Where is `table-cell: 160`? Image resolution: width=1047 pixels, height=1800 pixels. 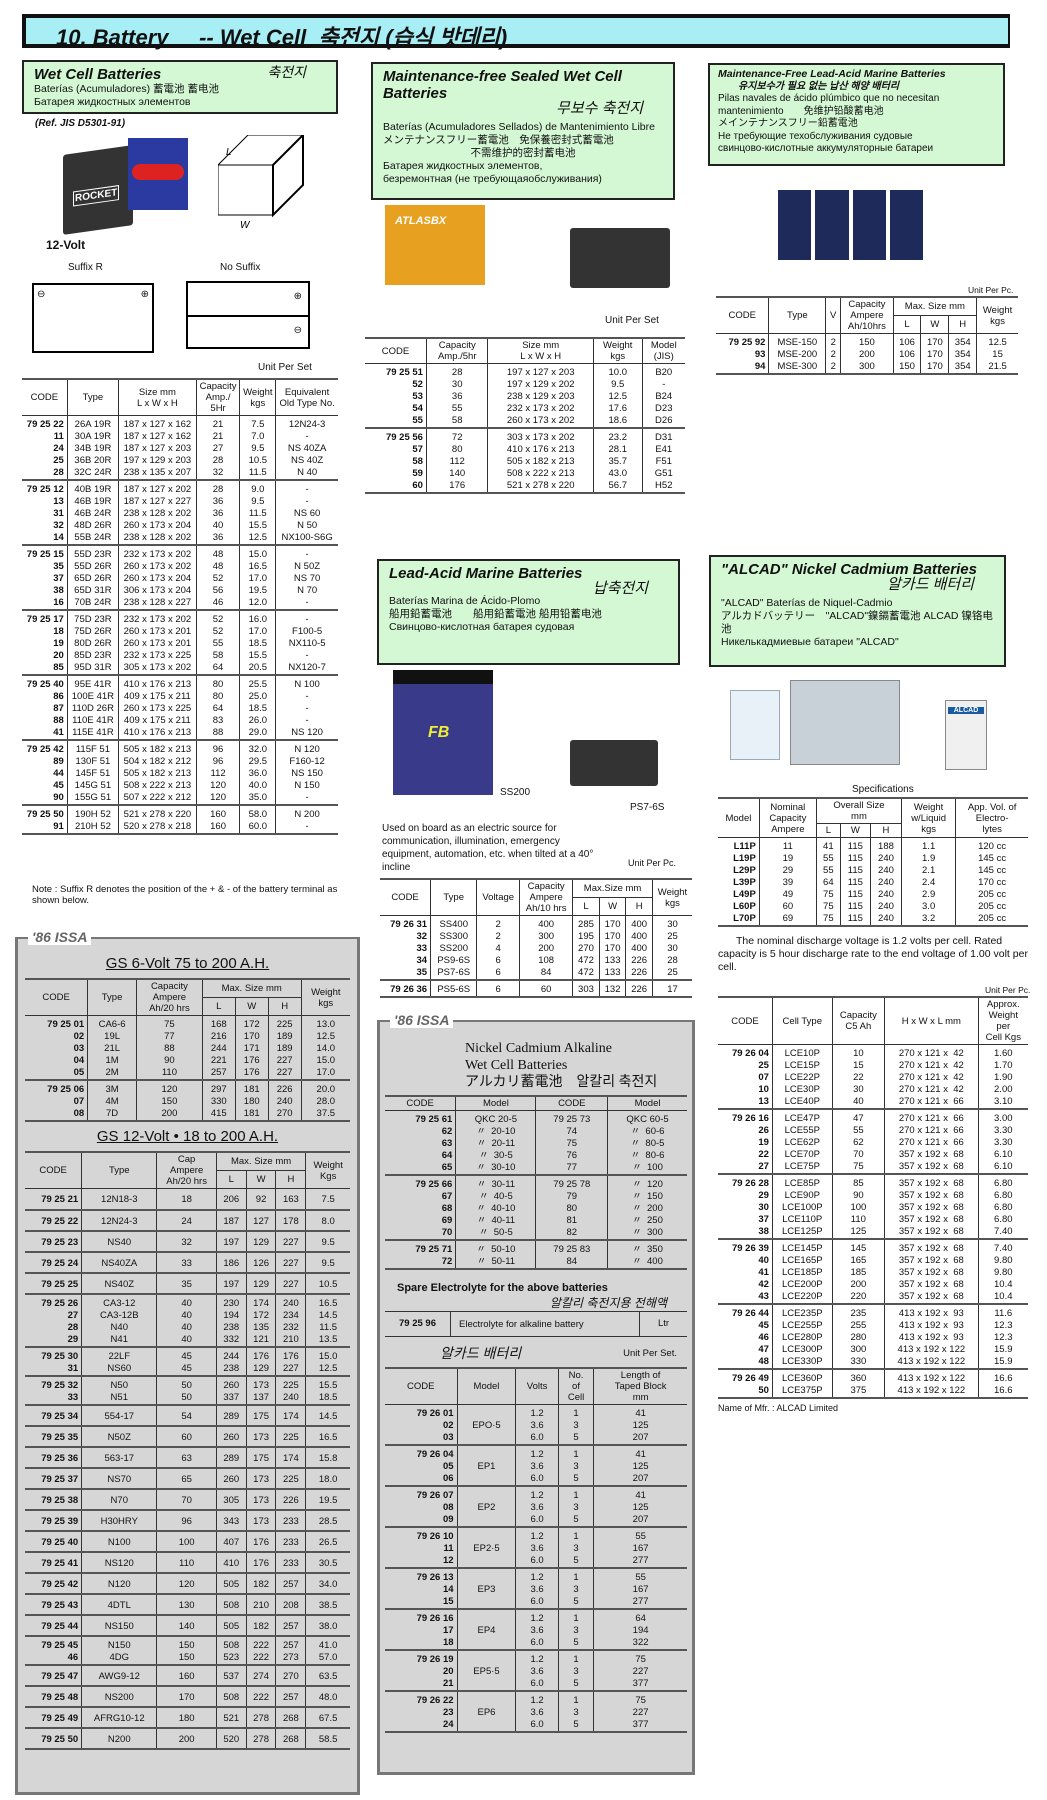
table-cell: 160 is located at coordinates (217, 813).